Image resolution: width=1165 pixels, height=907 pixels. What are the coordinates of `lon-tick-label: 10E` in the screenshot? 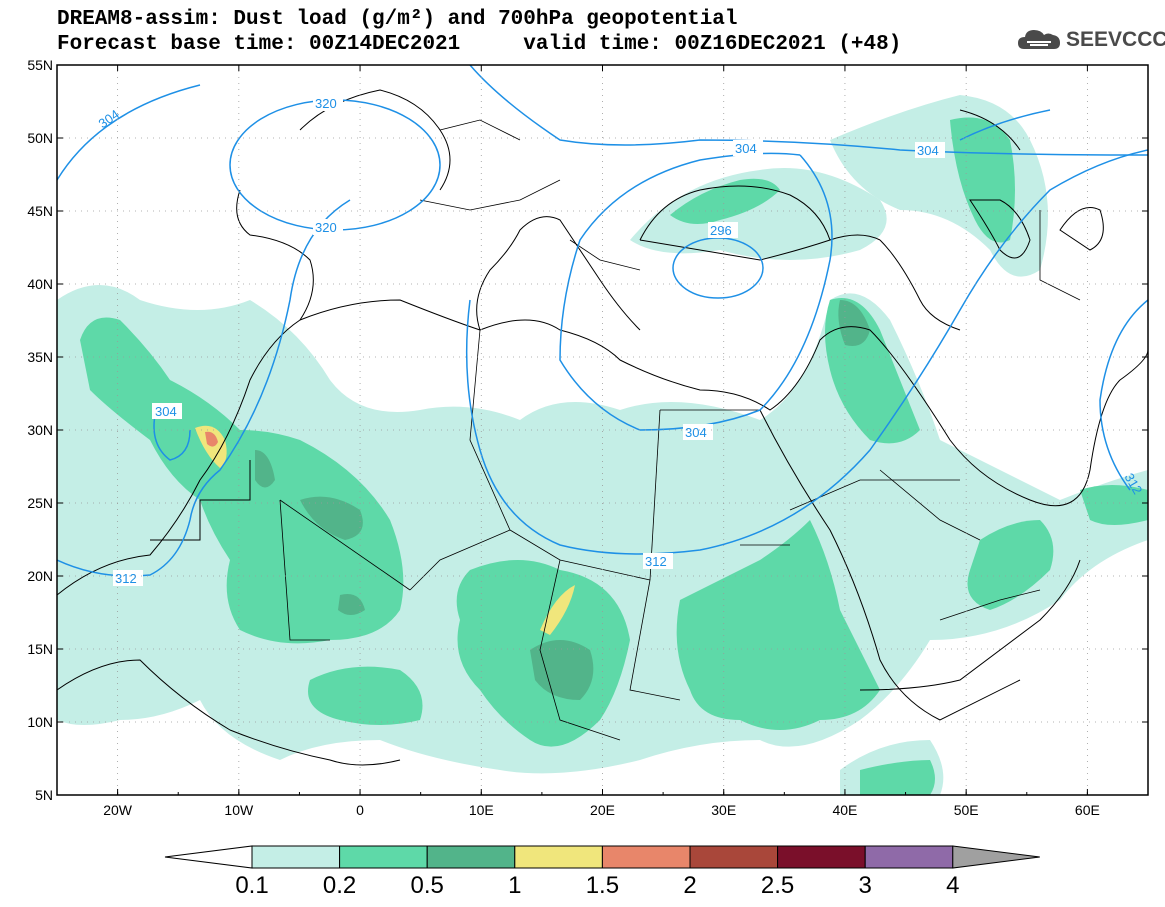 It's located at (481, 810).